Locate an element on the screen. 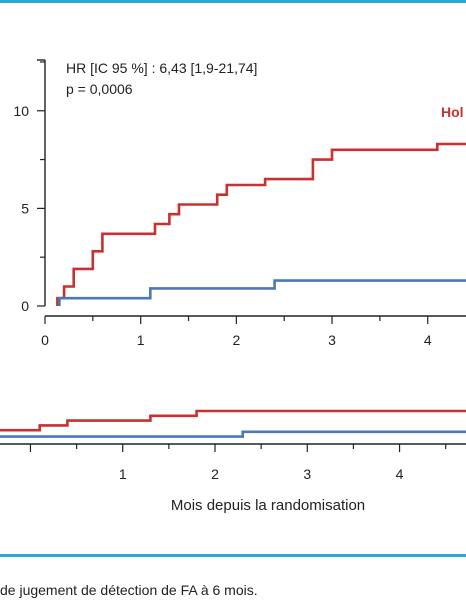 This screenshot has width=466, height=600. x-tick-label: 0 is located at coordinates (45, 340).